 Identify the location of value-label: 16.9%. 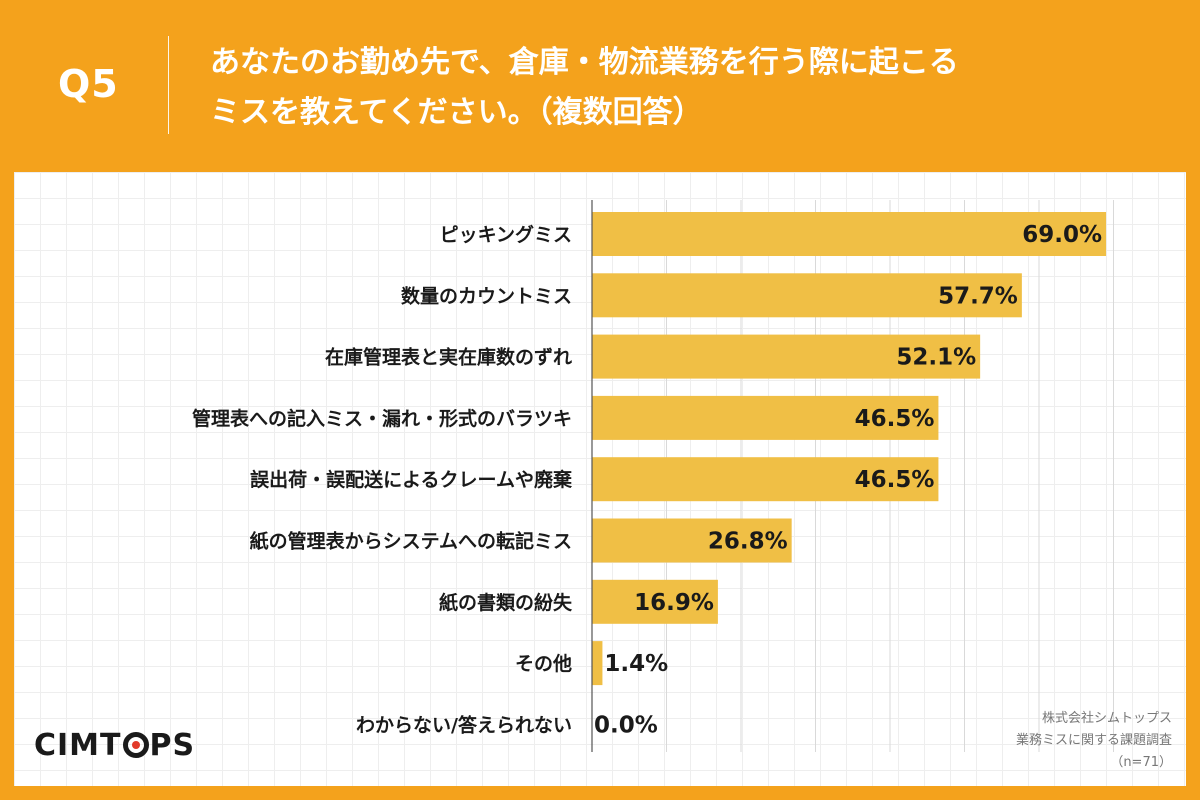
(674, 603).